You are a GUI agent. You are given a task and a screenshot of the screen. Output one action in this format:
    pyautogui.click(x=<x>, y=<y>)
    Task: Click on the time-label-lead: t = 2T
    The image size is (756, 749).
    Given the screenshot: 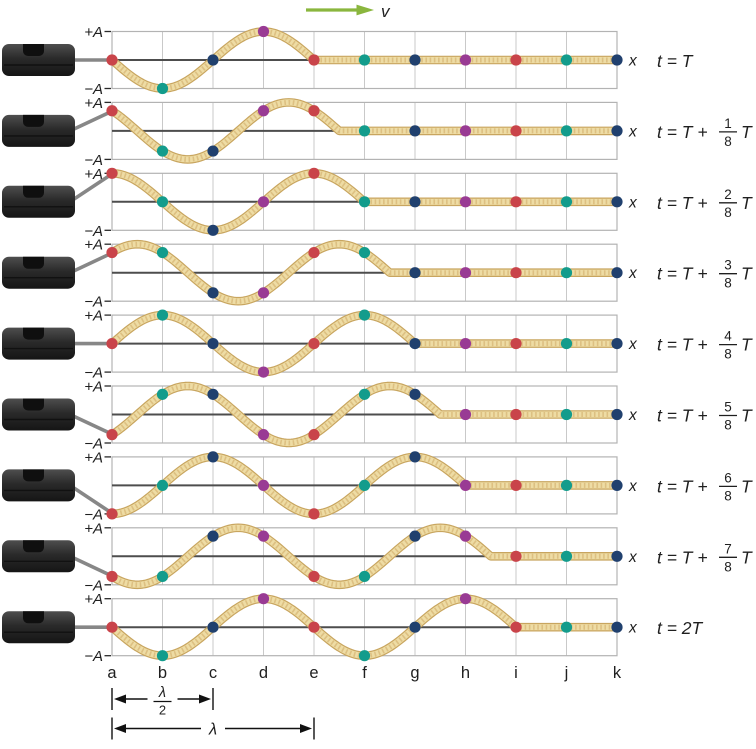 What is the action you would take?
    pyautogui.click(x=680, y=628)
    